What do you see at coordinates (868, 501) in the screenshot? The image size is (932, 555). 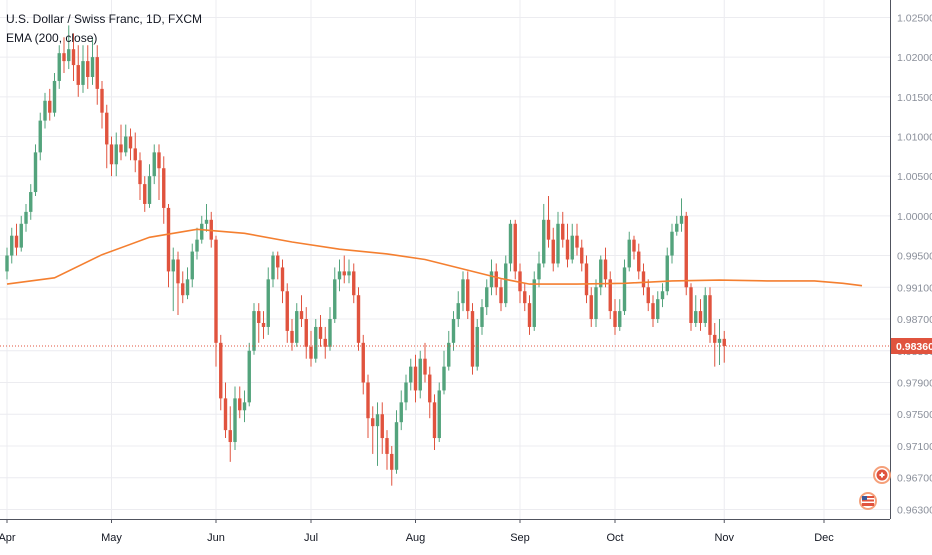 I see `us-flag-icon-fill` at bounding box center [868, 501].